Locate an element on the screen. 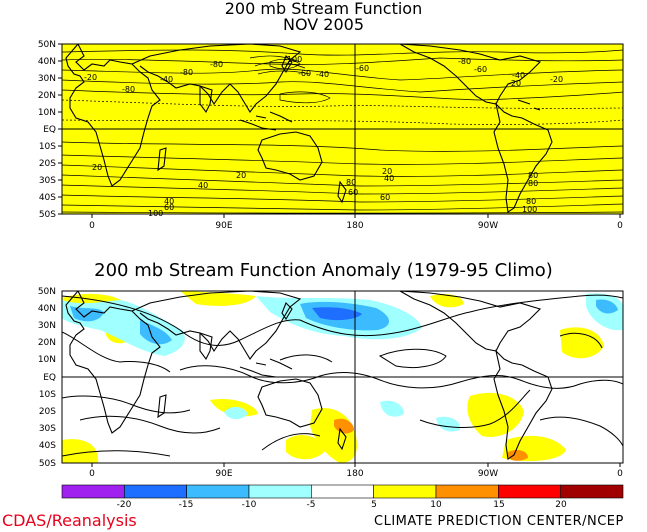  map1-lat-label: 30S is located at coordinates (47, 181).